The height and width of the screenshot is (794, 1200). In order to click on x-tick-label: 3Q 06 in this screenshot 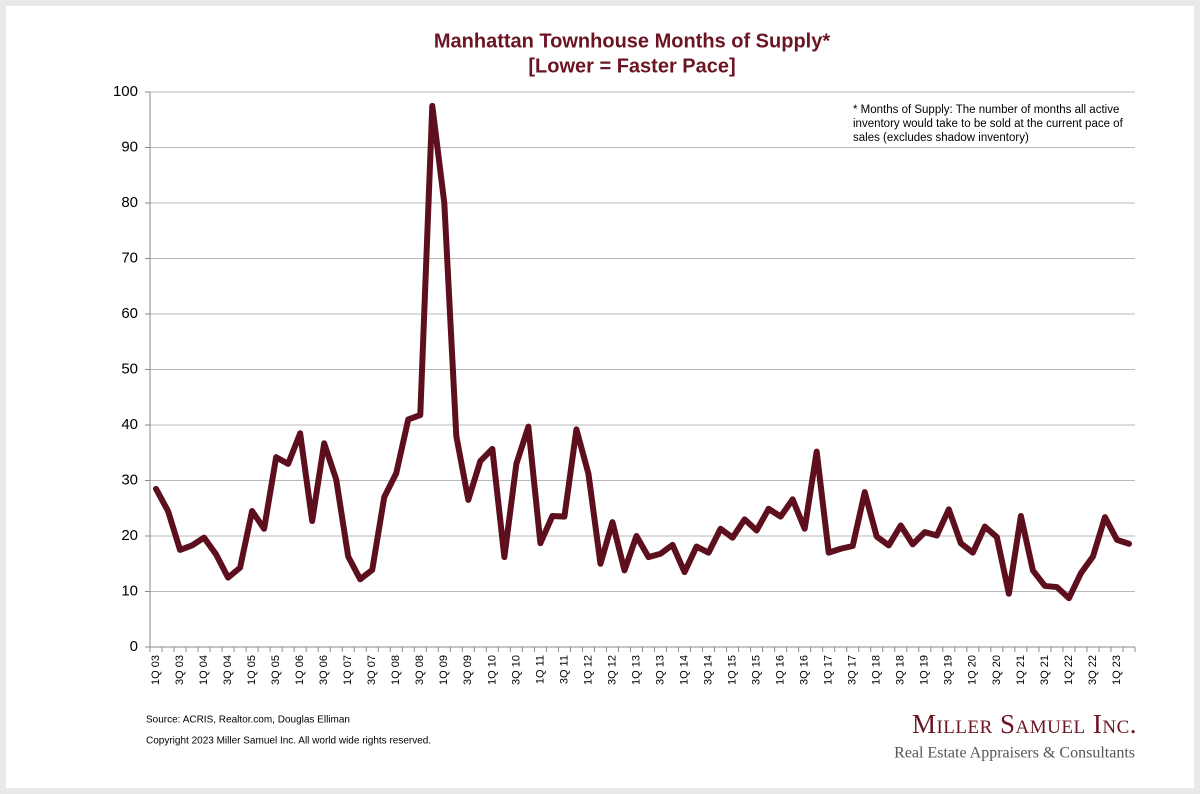, I will do `click(324, 670)`.